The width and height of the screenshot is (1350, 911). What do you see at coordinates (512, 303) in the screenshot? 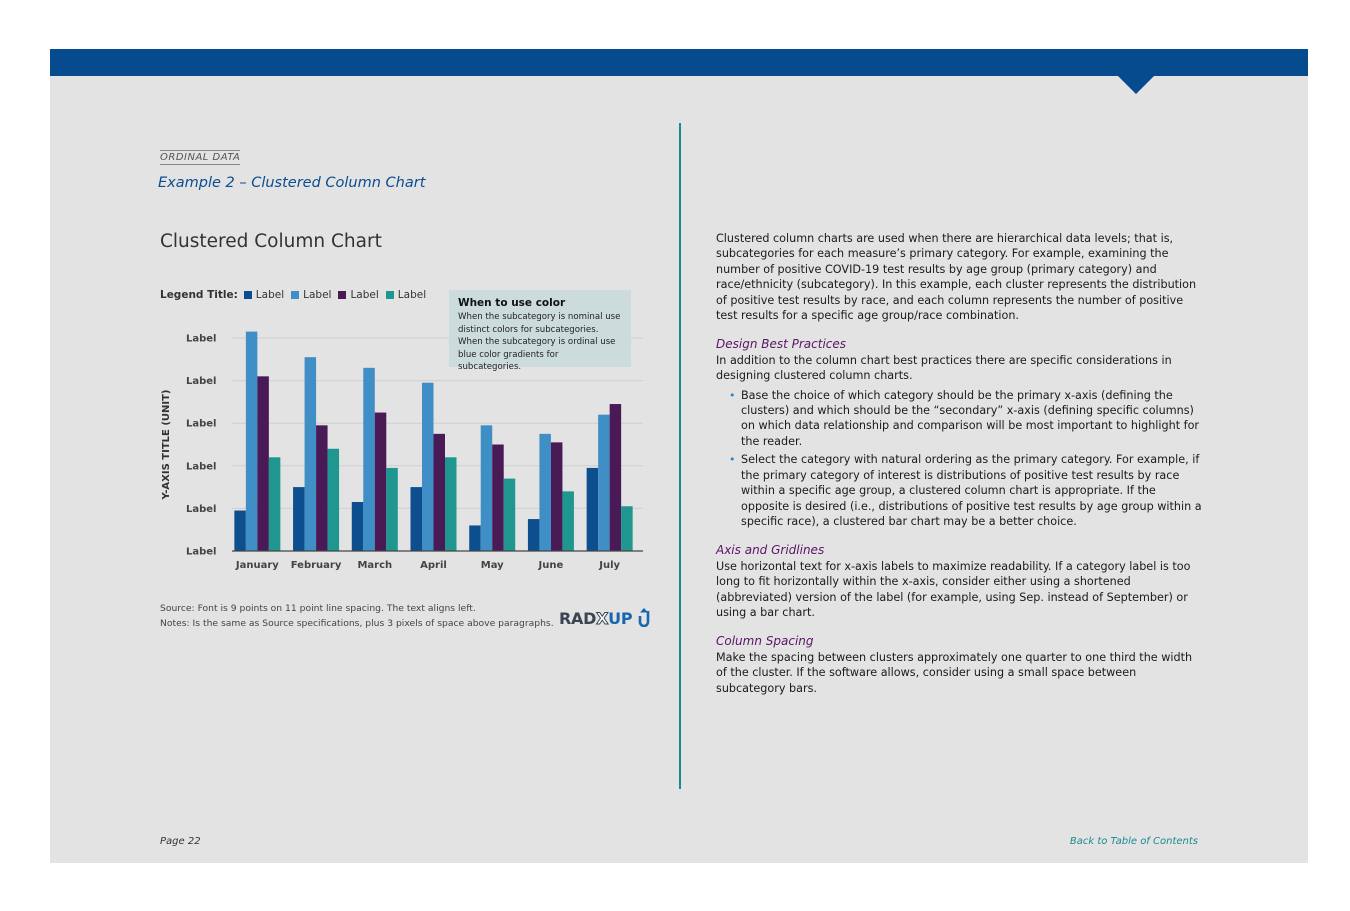
I see `callout-heading: When to use color` at bounding box center [512, 303].